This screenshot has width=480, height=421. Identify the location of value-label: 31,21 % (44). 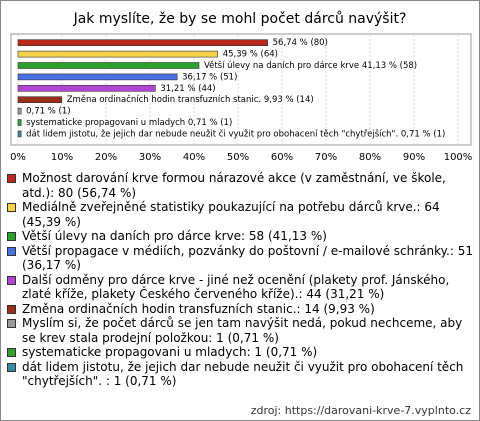
(187, 89).